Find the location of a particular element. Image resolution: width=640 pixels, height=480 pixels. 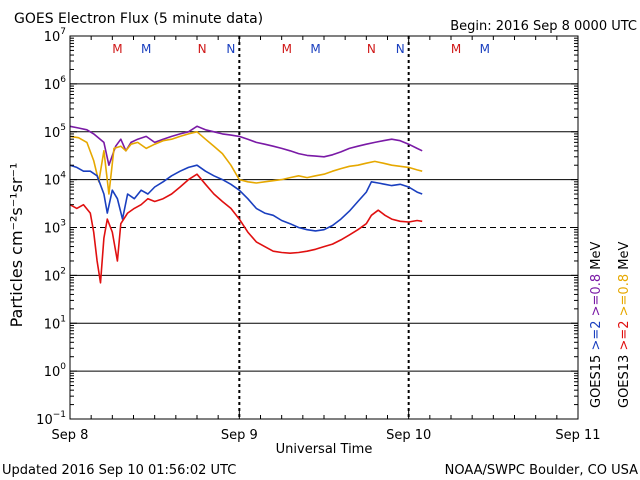

y-tick-label: 10⁴ is located at coordinates (55, 180).